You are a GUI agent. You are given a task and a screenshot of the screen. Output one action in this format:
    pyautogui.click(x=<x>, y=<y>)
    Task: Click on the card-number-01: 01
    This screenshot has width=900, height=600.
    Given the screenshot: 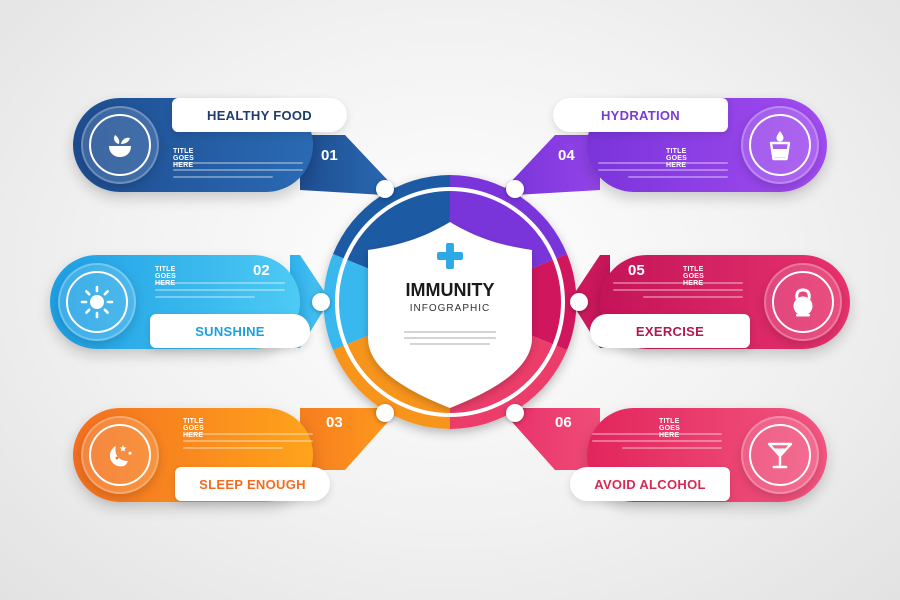 What is the action you would take?
    pyautogui.click(x=329, y=155)
    